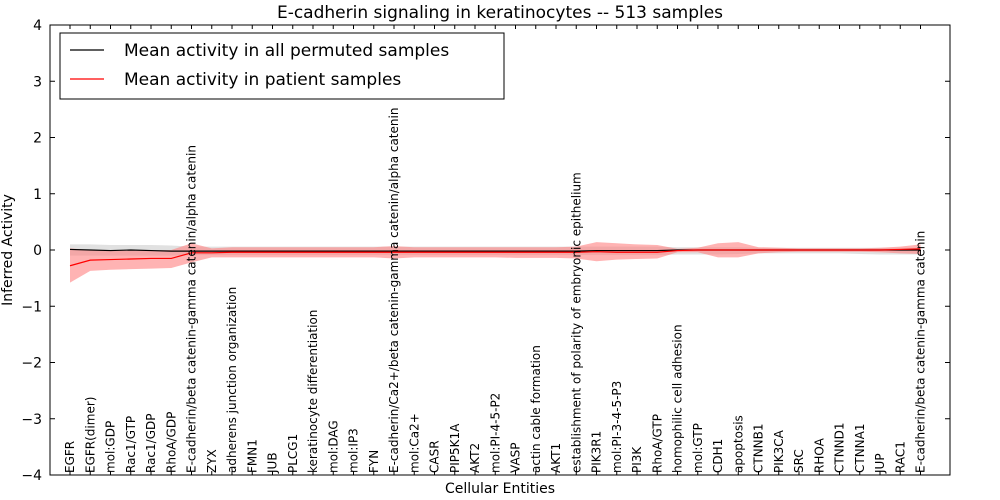 The height and width of the screenshot is (500, 1000). What do you see at coordinates (212, 461) in the screenshot?
I see `category-label: ZYX` at bounding box center [212, 461].